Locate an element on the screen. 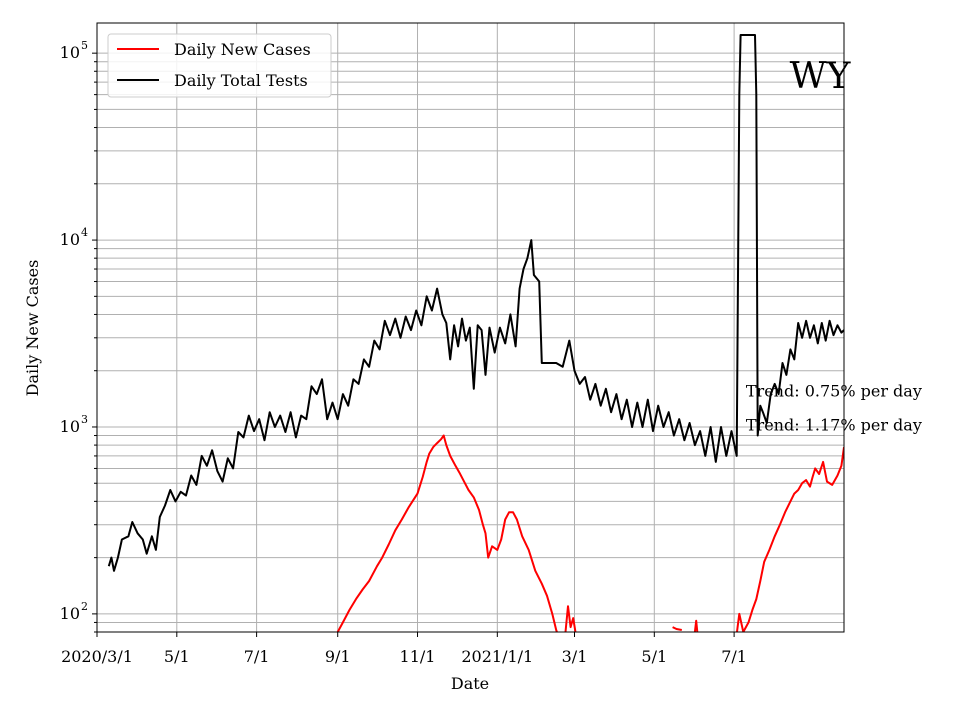 The width and height of the screenshot is (960, 720). legend-label-tests: Daily Total Tests is located at coordinates (241, 80).